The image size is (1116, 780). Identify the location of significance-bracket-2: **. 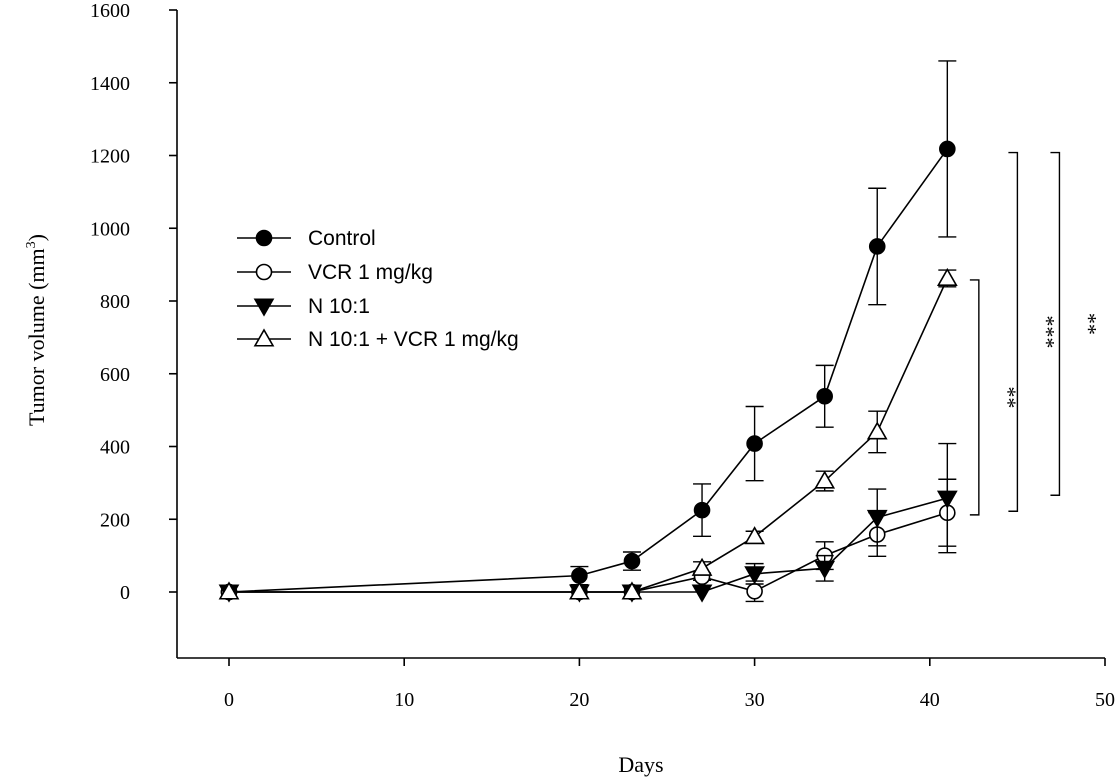
(1075, 323).